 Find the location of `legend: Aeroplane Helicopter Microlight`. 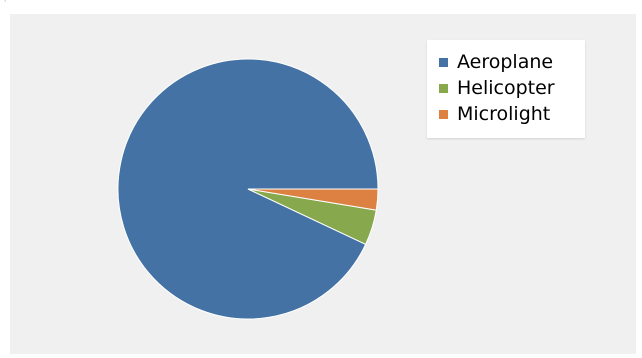

legend: Aeroplane Helicopter Microlight is located at coordinates (506, 89).